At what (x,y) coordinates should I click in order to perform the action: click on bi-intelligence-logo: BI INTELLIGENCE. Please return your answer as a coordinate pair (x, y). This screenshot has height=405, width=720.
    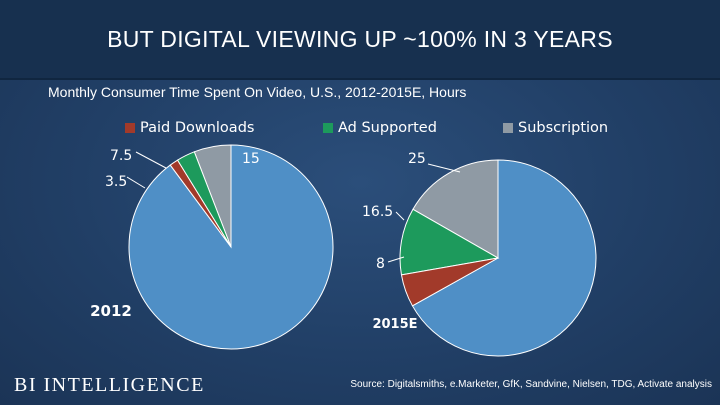
    Looking at the image, I should click on (109, 385).